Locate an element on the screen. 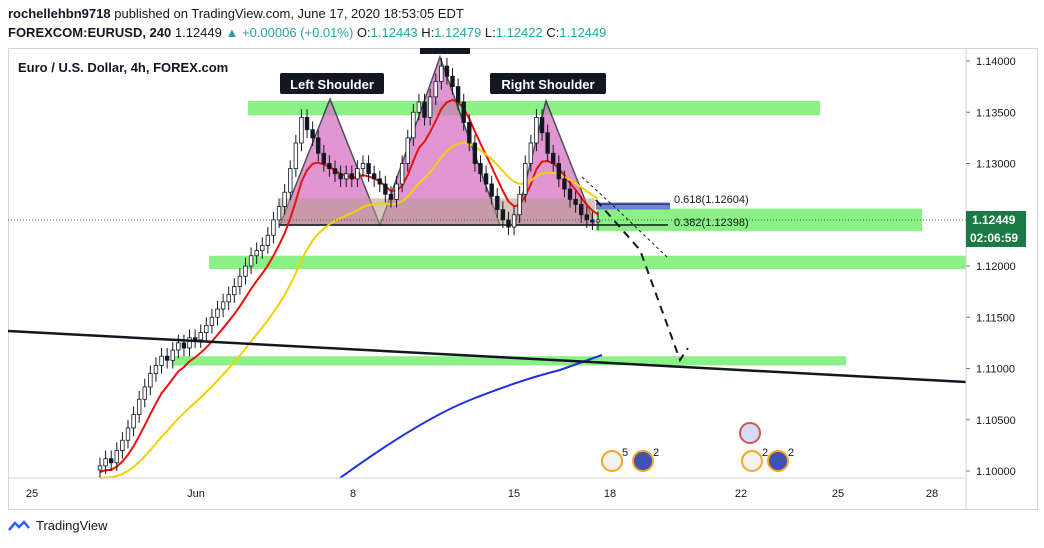 The height and width of the screenshot is (548, 1044). author: rochellehbn9718 is located at coordinates (59, 13).